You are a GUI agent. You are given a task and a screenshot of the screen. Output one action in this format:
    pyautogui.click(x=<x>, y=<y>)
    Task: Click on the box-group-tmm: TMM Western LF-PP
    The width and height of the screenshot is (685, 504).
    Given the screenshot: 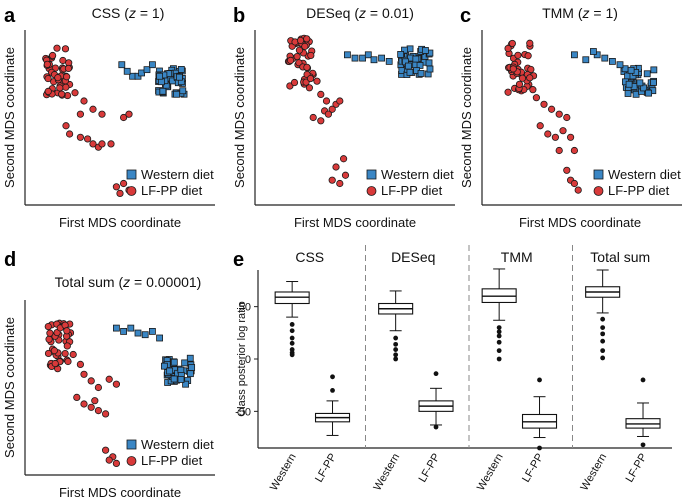 What is the action you would take?
    pyautogui.click(x=513, y=369)
    